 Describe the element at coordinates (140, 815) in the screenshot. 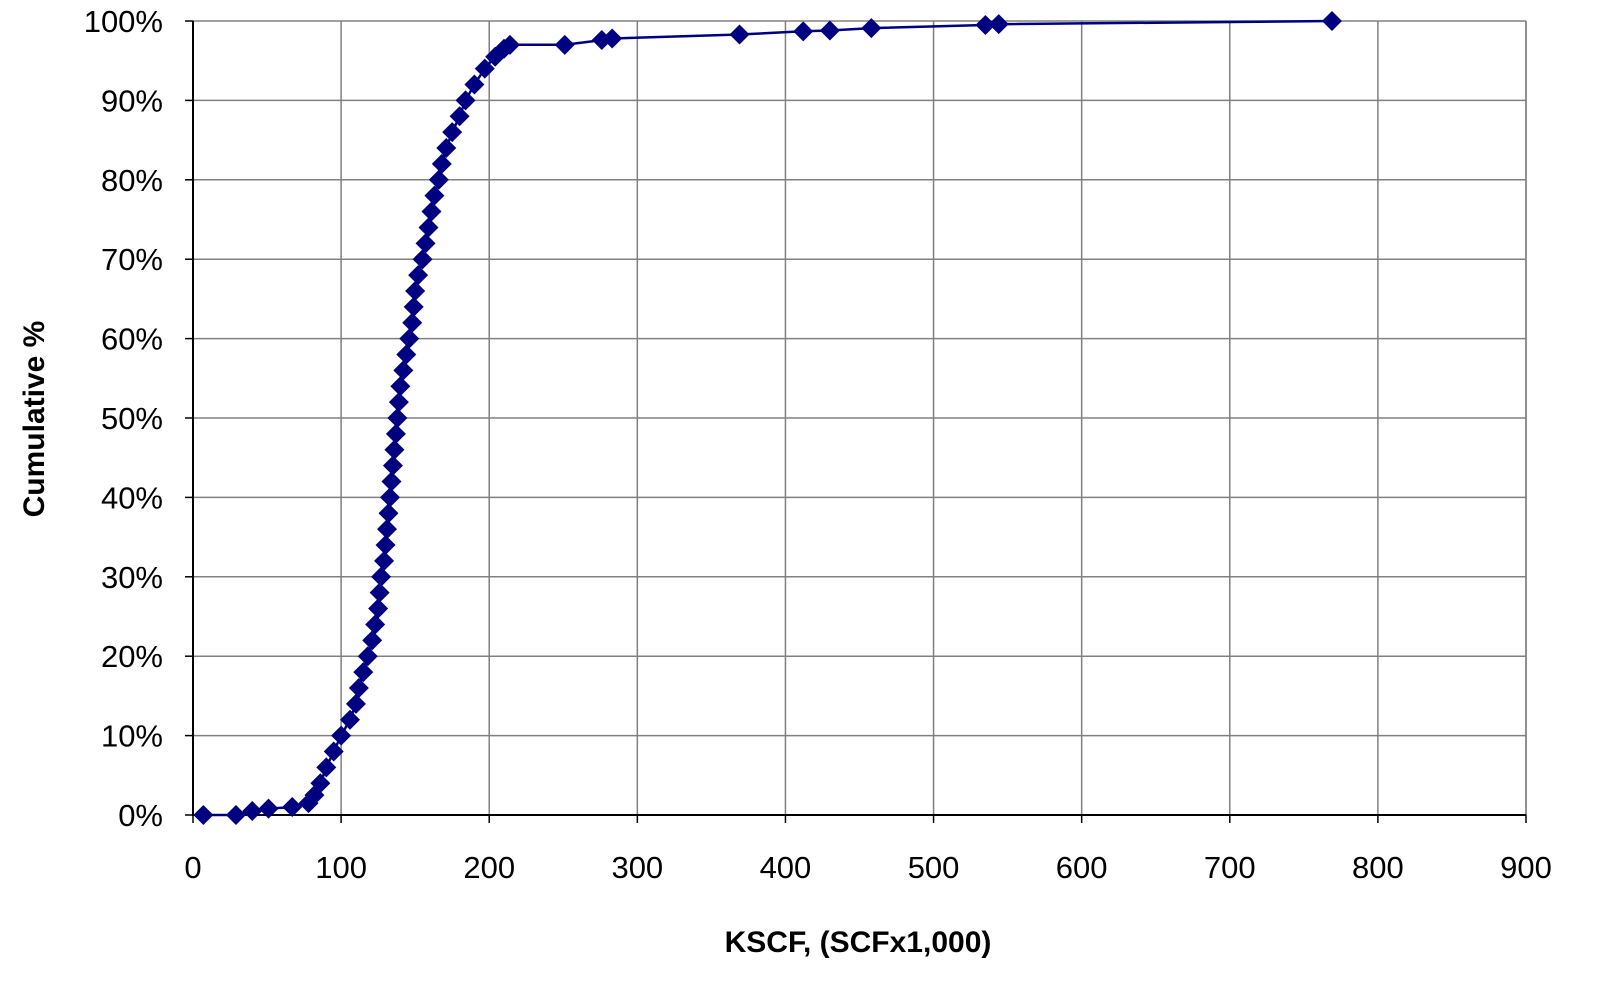

I see `y-tick-label: 0%` at that location.